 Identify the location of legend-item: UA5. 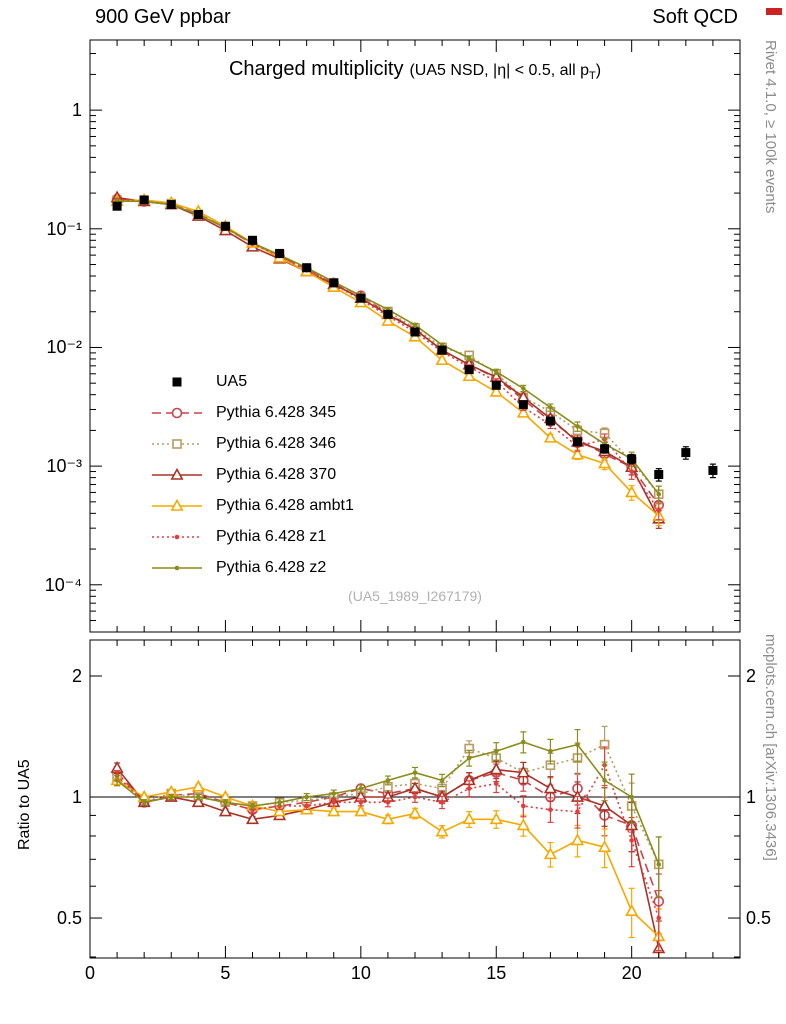
(252, 381).